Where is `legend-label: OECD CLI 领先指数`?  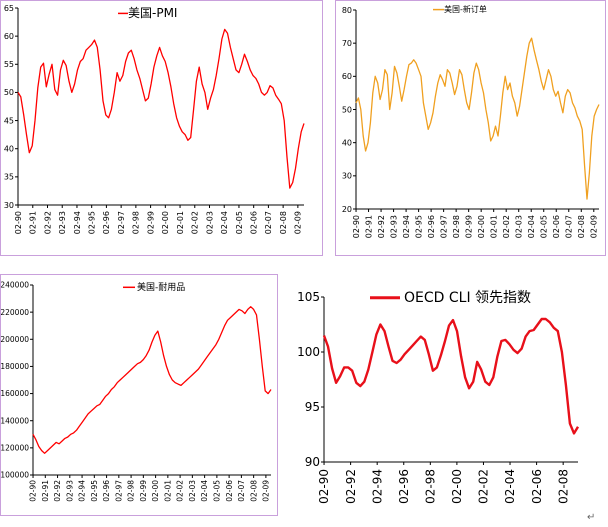 legend-label: OECD CLI 领先指数 is located at coordinates (467, 298).